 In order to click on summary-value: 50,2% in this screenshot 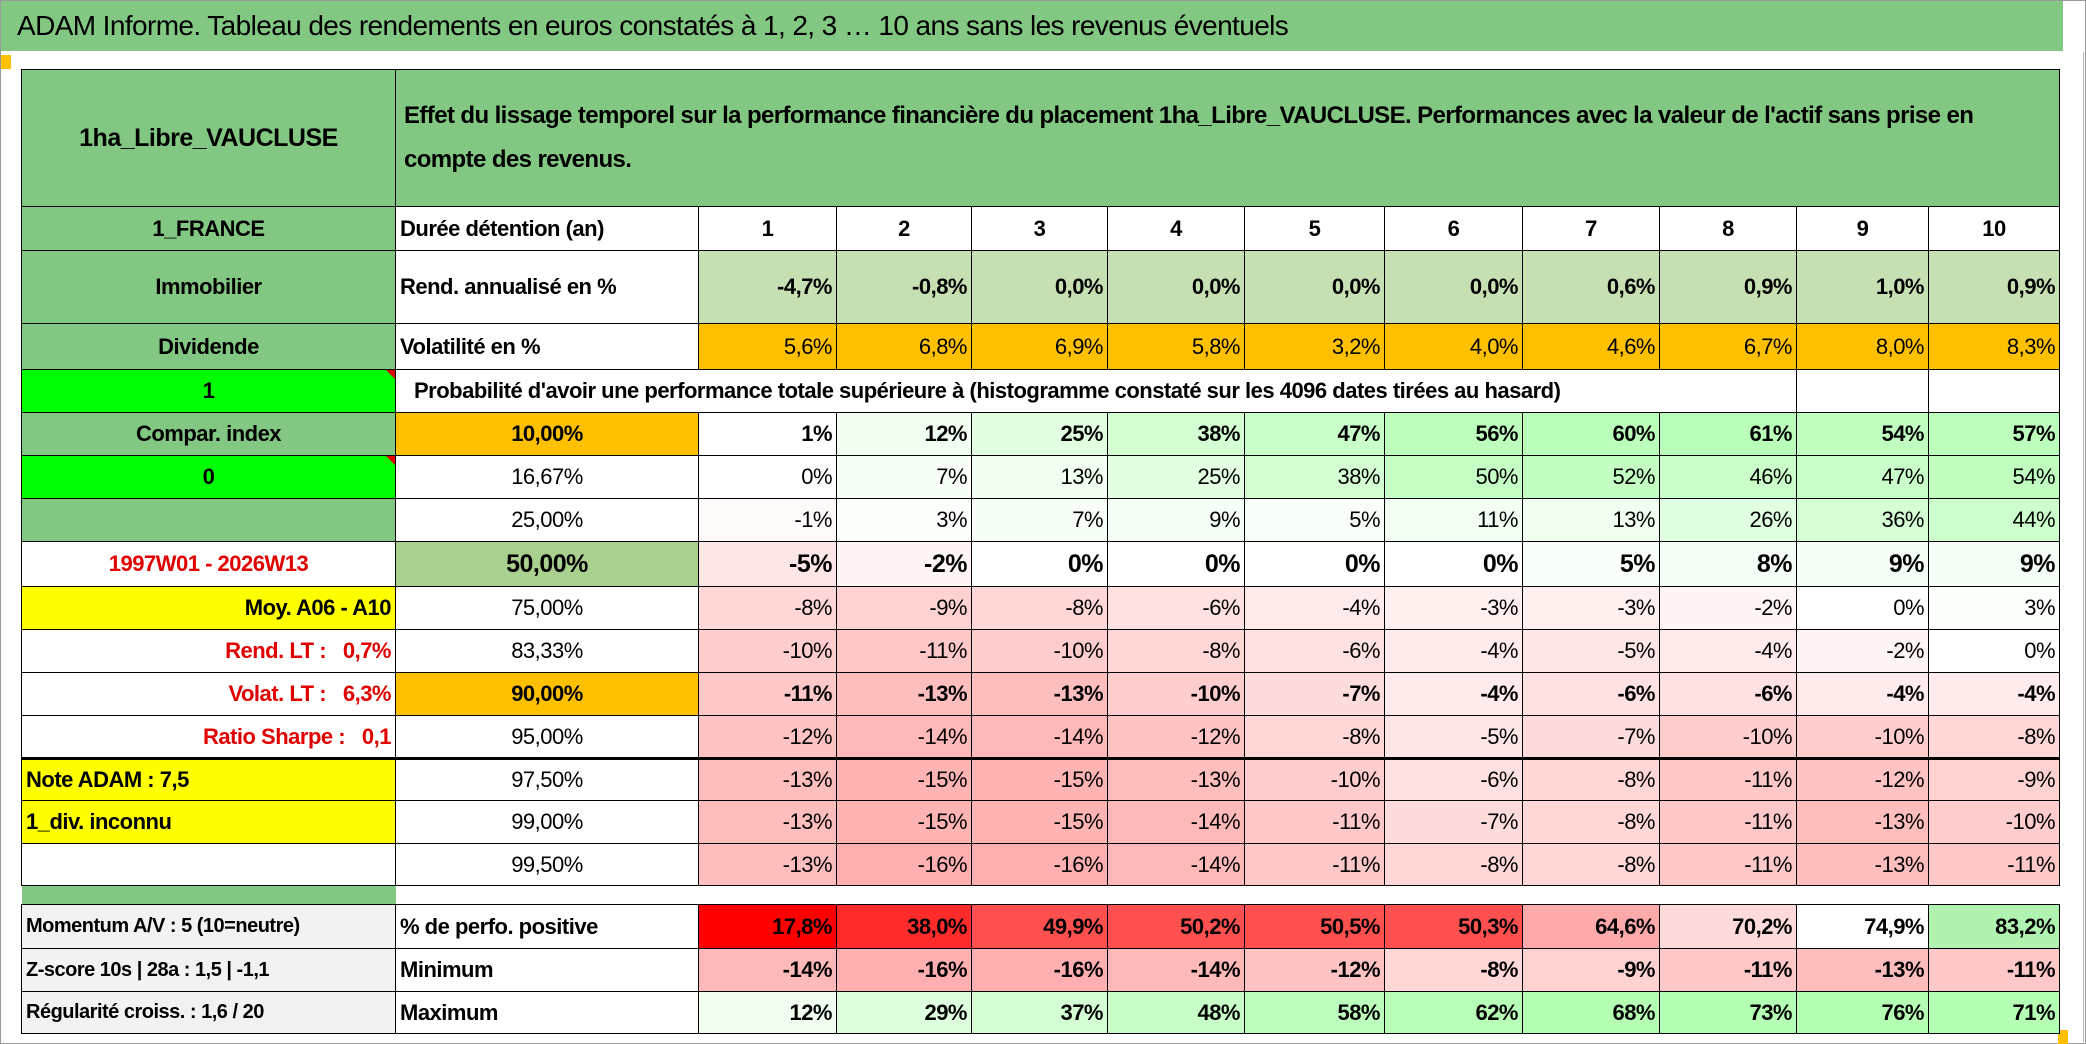, I will do `click(1176, 926)`.